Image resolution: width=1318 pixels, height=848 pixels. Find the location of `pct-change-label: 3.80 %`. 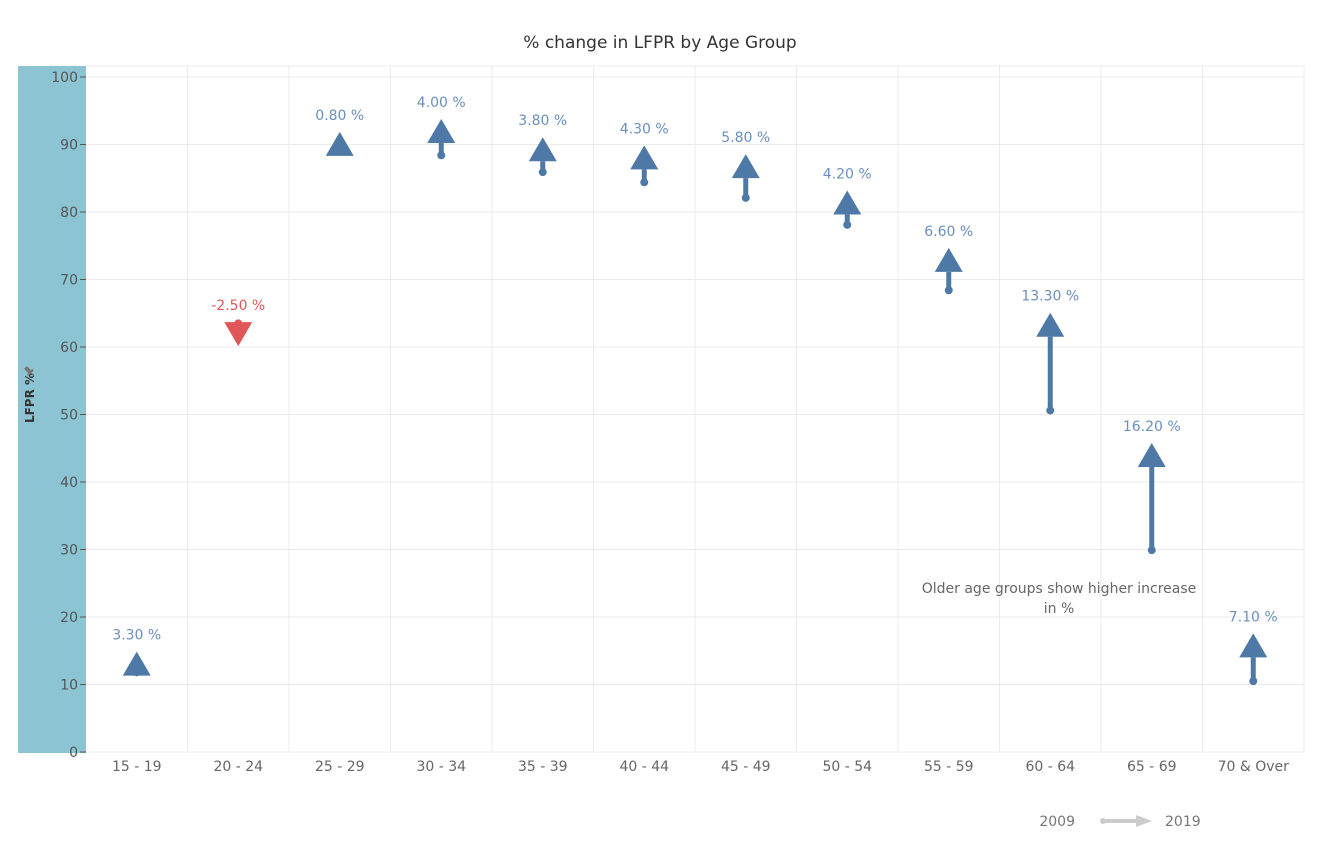

pct-change-label: 3.80 % is located at coordinates (542, 121).